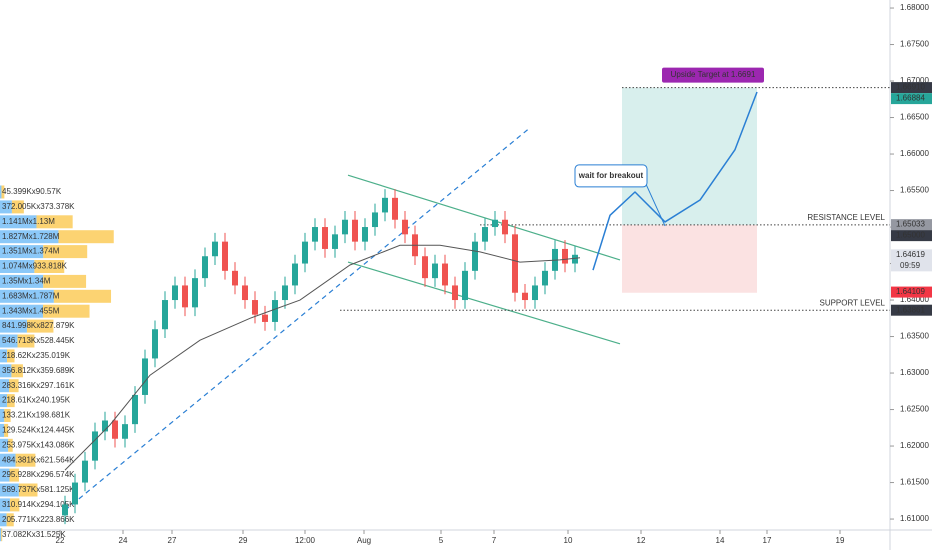 The height and width of the screenshot is (550, 932). What do you see at coordinates (914, 80) in the screenshot?
I see `y-tick-label: 1.67000` at bounding box center [914, 80].